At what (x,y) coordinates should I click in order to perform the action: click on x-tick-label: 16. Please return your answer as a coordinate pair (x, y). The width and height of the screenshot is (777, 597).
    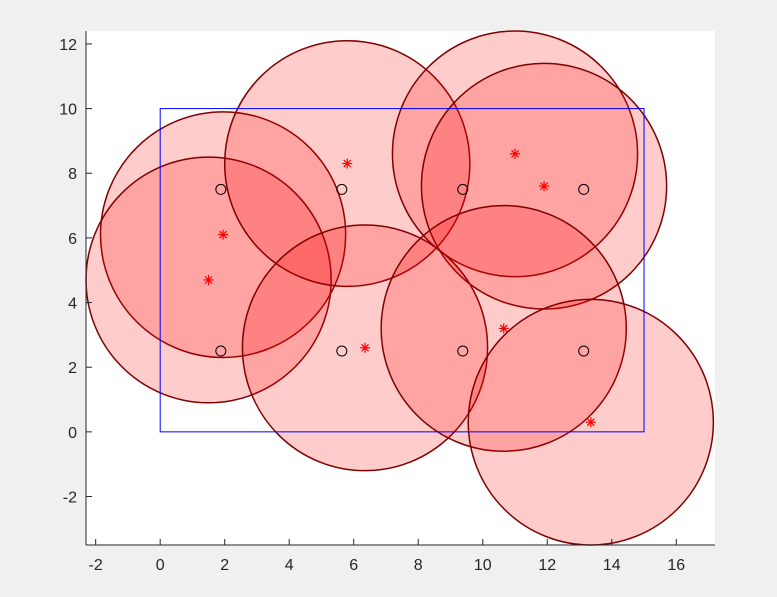
    Looking at the image, I should click on (676, 565).